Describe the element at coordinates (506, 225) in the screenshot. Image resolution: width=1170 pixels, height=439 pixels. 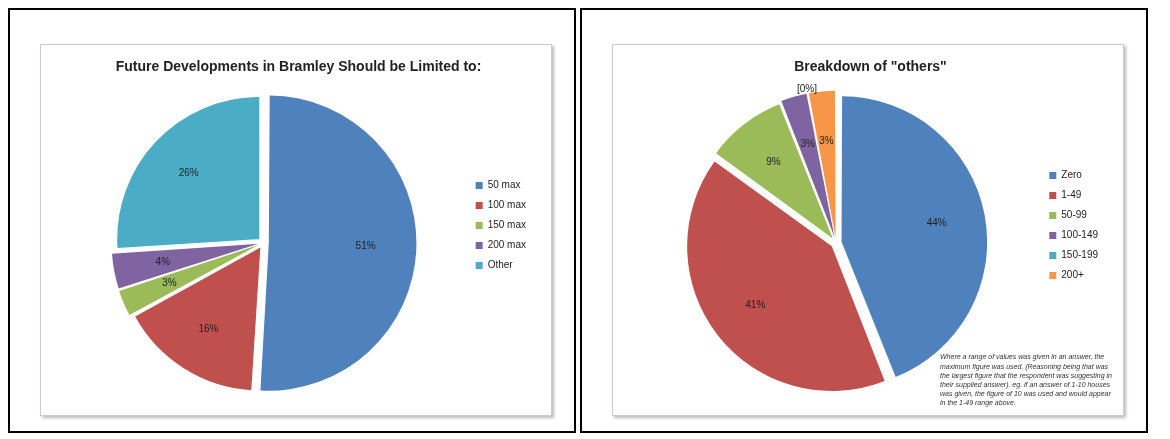
I see `legend-label: 150 max` at that location.